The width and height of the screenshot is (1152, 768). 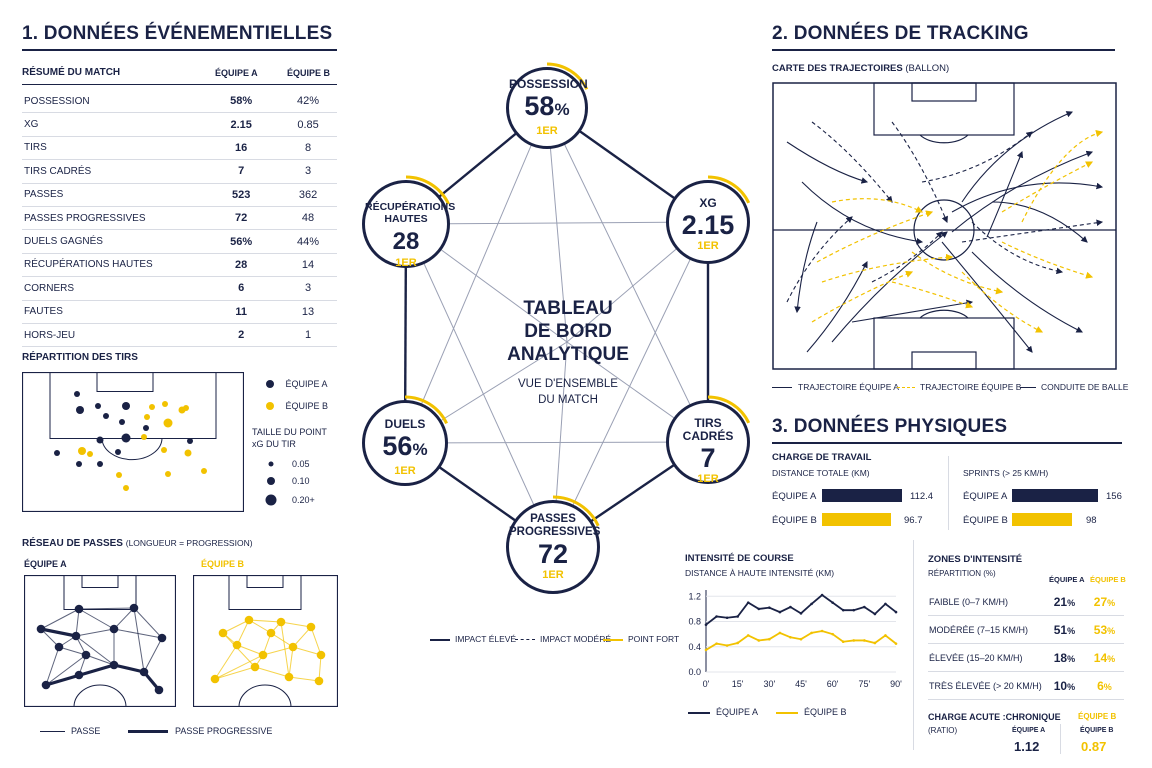 What do you see at coordinates (406, 263) in the screenshot?
I see `node-recoveries-rank: 1ER` at bounding box center [406, 263].